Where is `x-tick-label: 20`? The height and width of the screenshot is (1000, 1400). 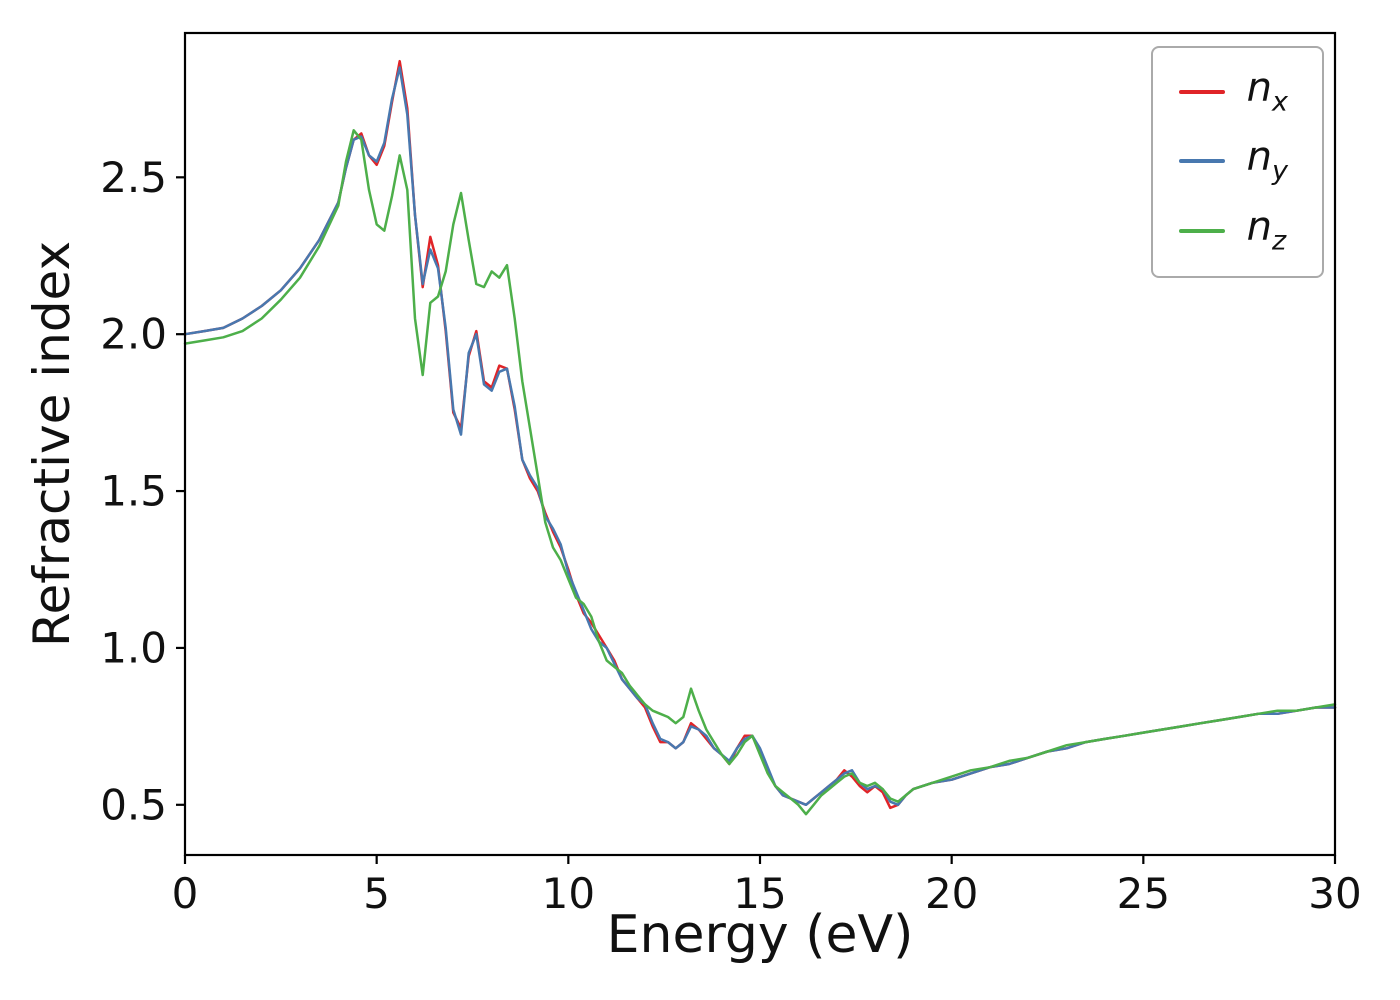 x-tick-label: 20 is located at coordinates (951, 893).